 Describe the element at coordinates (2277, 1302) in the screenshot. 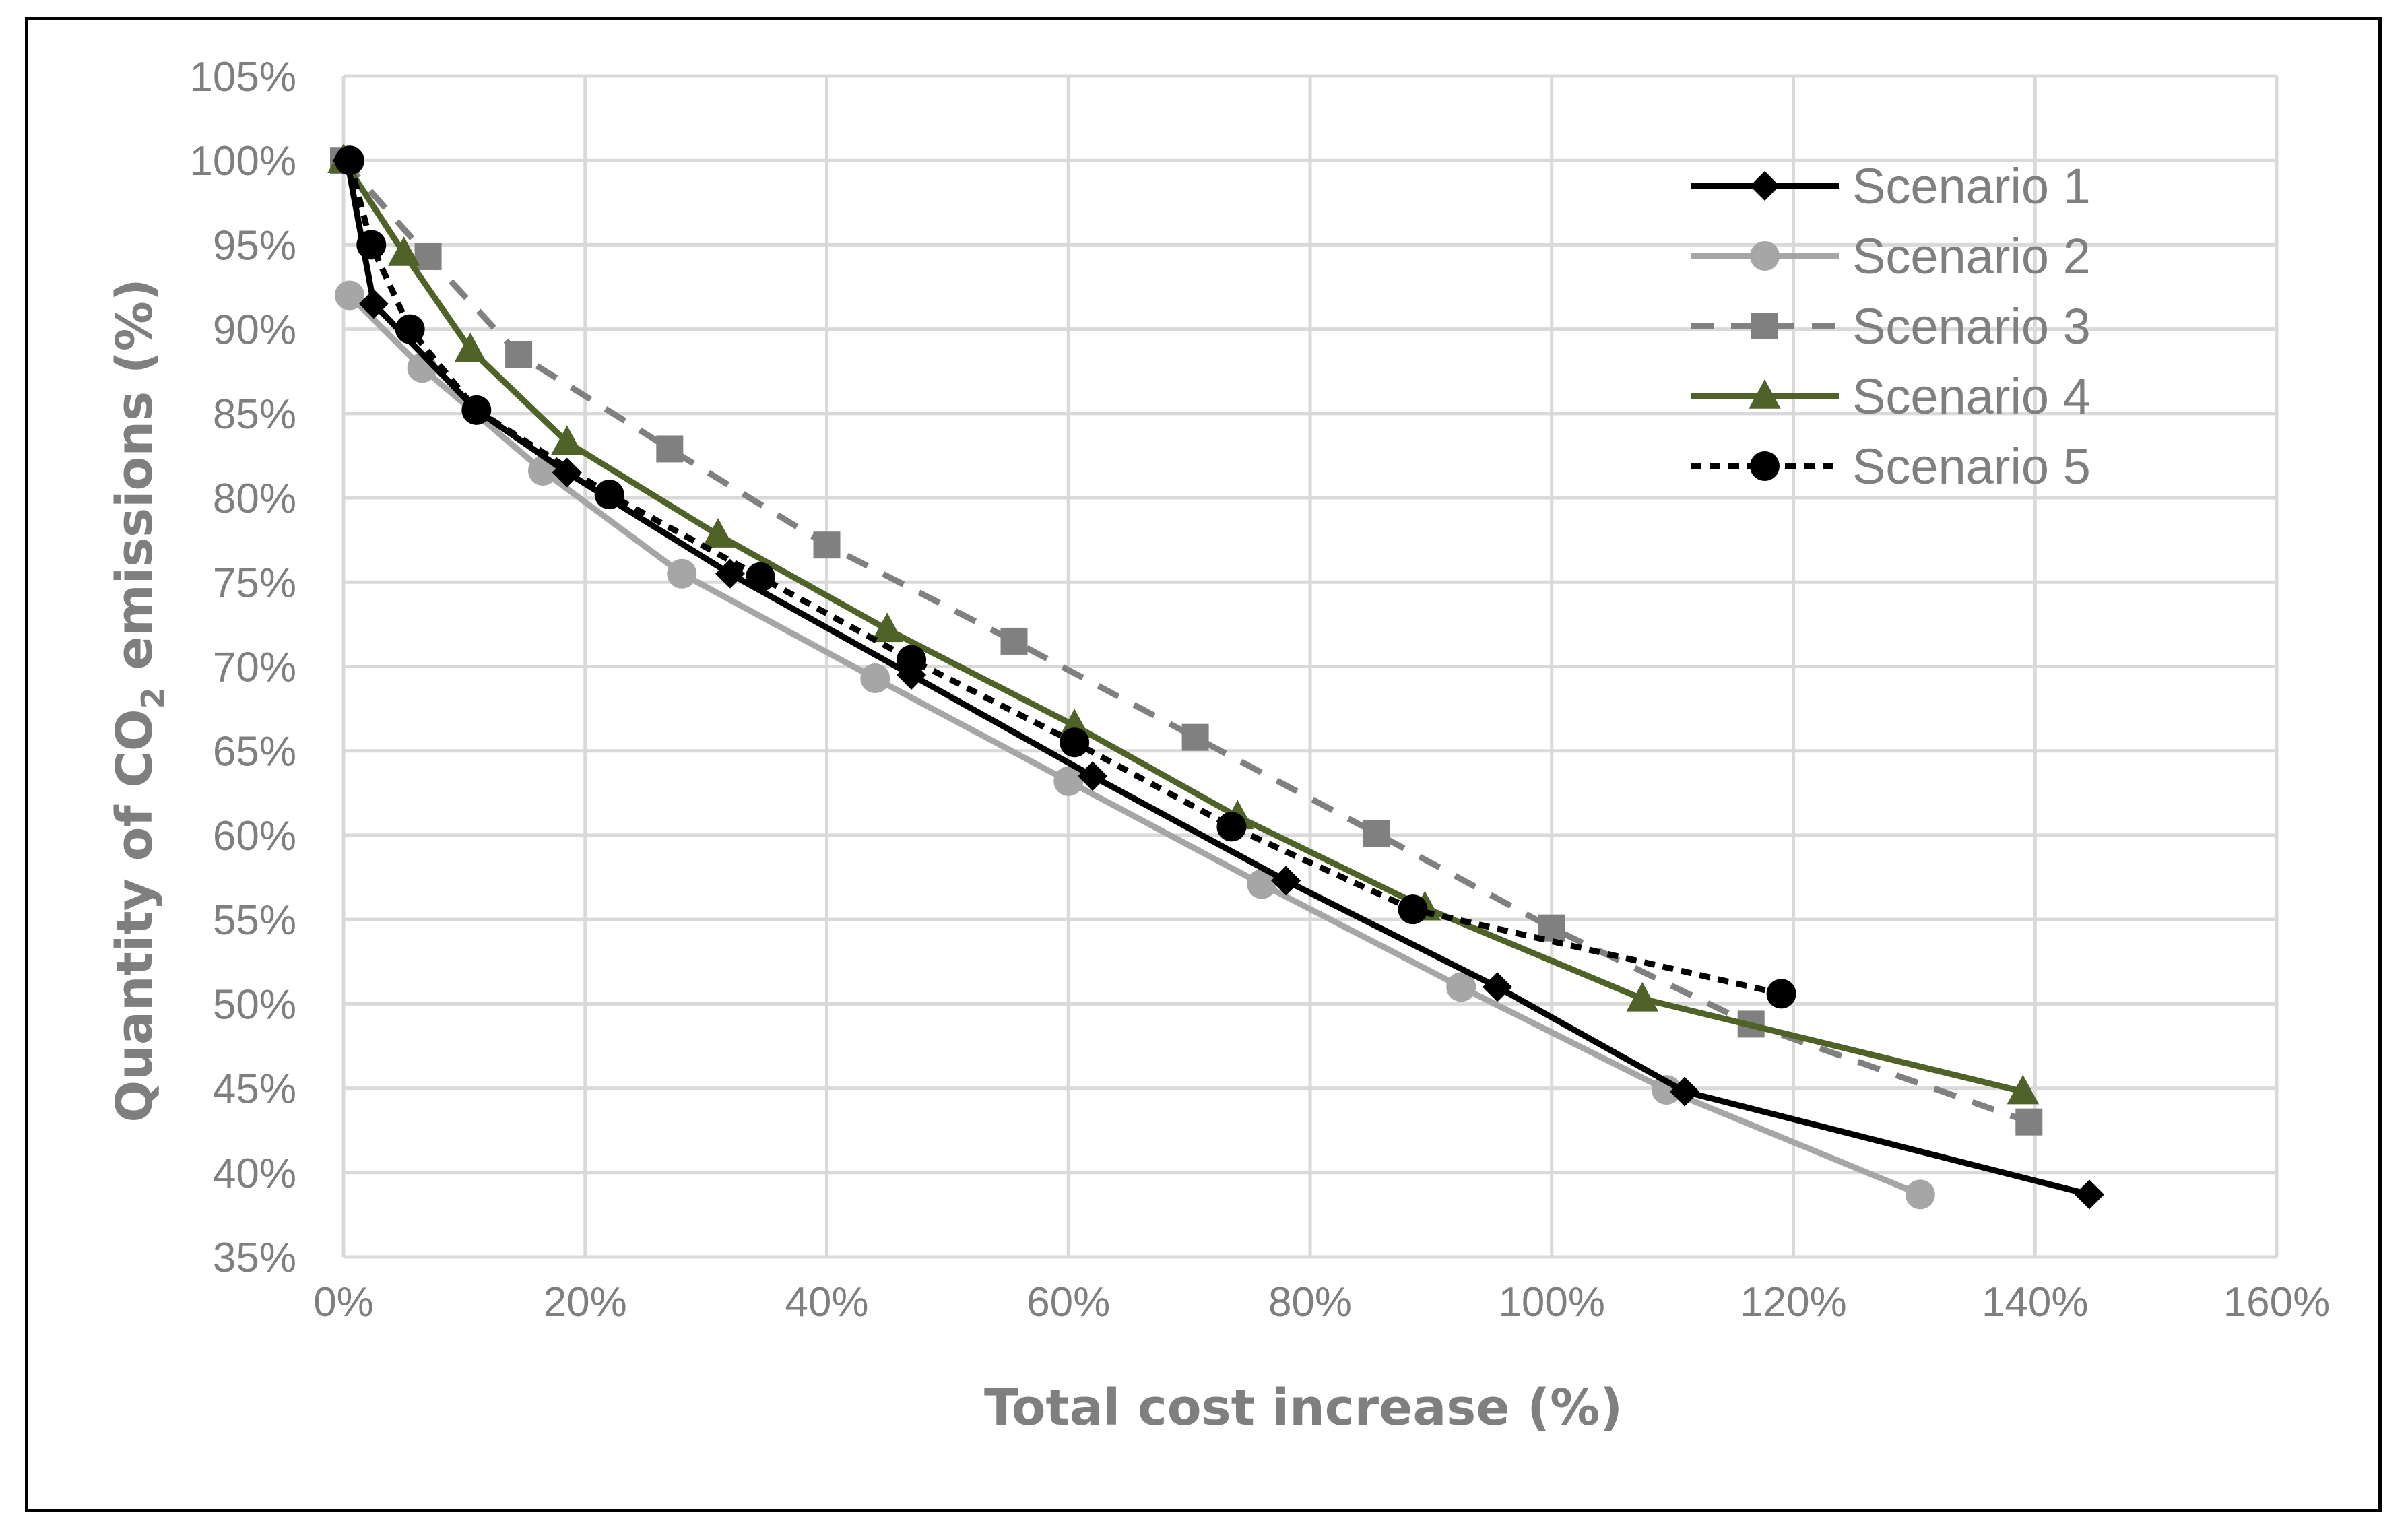

I see `x-tick-label: 160%` at that location.